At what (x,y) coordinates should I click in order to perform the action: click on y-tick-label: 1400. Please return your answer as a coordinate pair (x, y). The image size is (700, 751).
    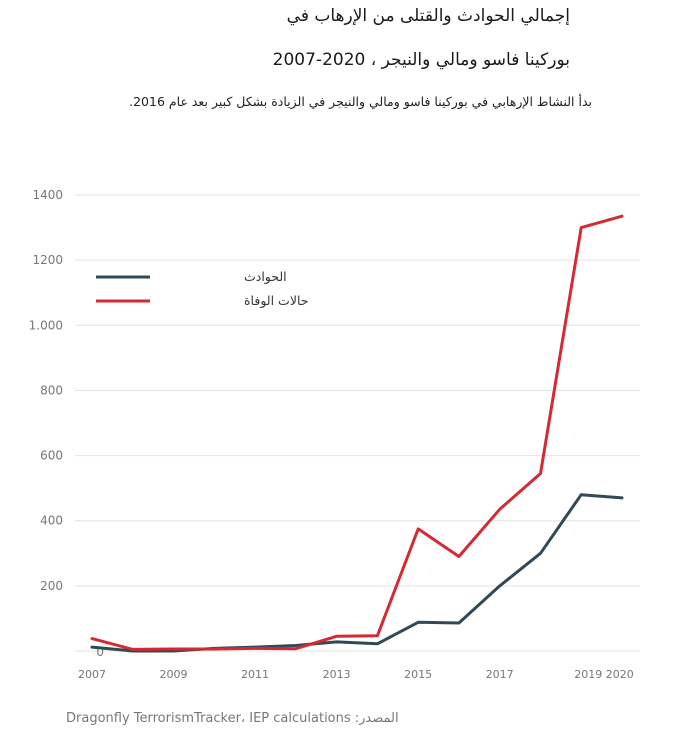
    Looking at the image, I should click on (47, 195).